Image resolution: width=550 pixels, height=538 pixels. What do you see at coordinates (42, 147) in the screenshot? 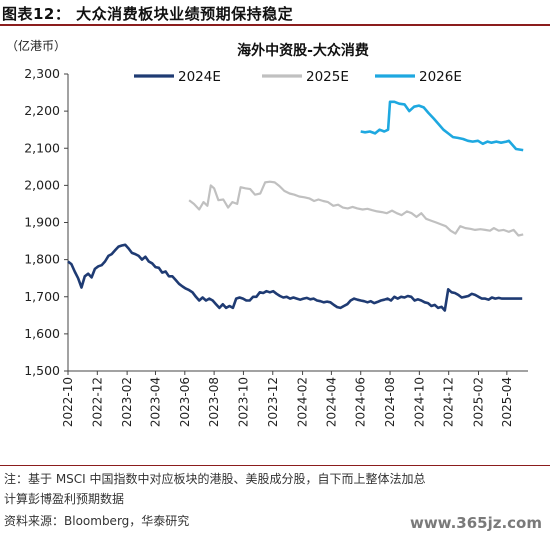
I see `y-tick-label: 2,100` at bounding box center [42, 147].